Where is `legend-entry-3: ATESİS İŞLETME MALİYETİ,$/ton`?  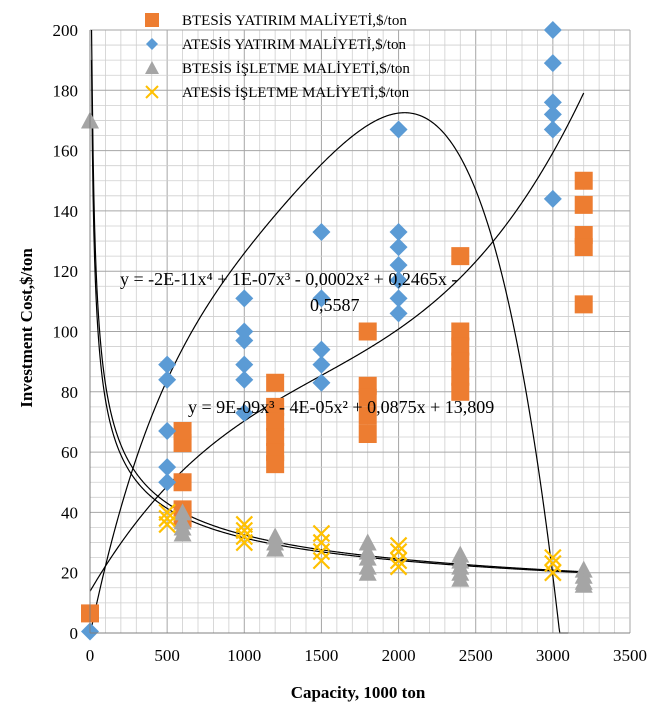
legend-entry-3: ATESİS İŞLETME MALİYETİ,$/ton is located at coordinates (277, 93).